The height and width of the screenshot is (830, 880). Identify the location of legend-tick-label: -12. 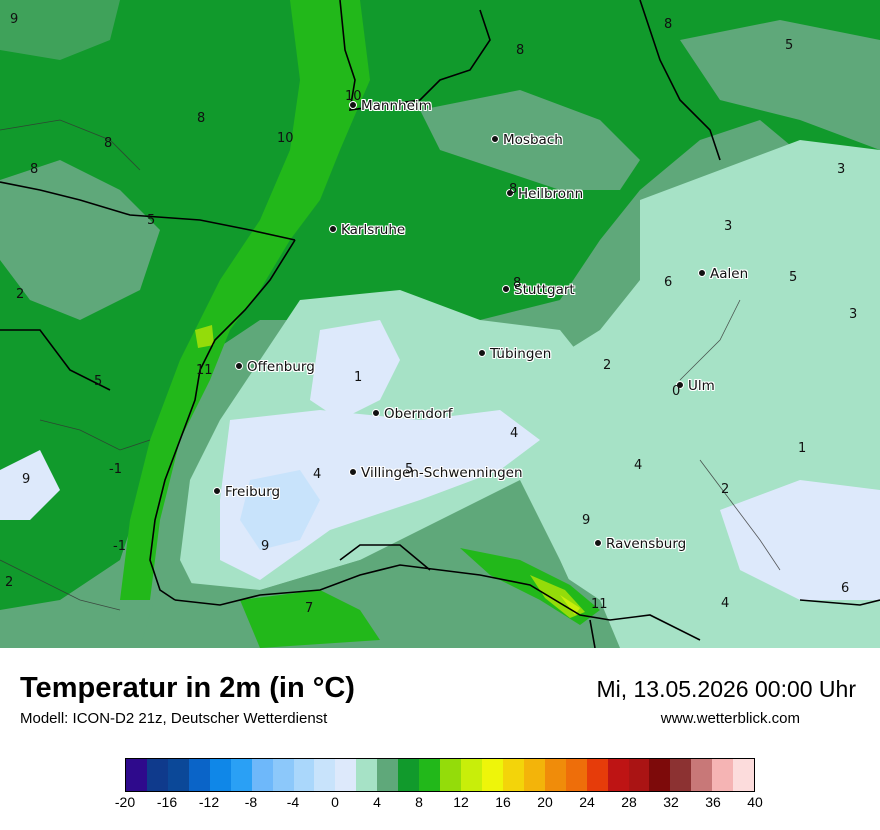
(209, 802).